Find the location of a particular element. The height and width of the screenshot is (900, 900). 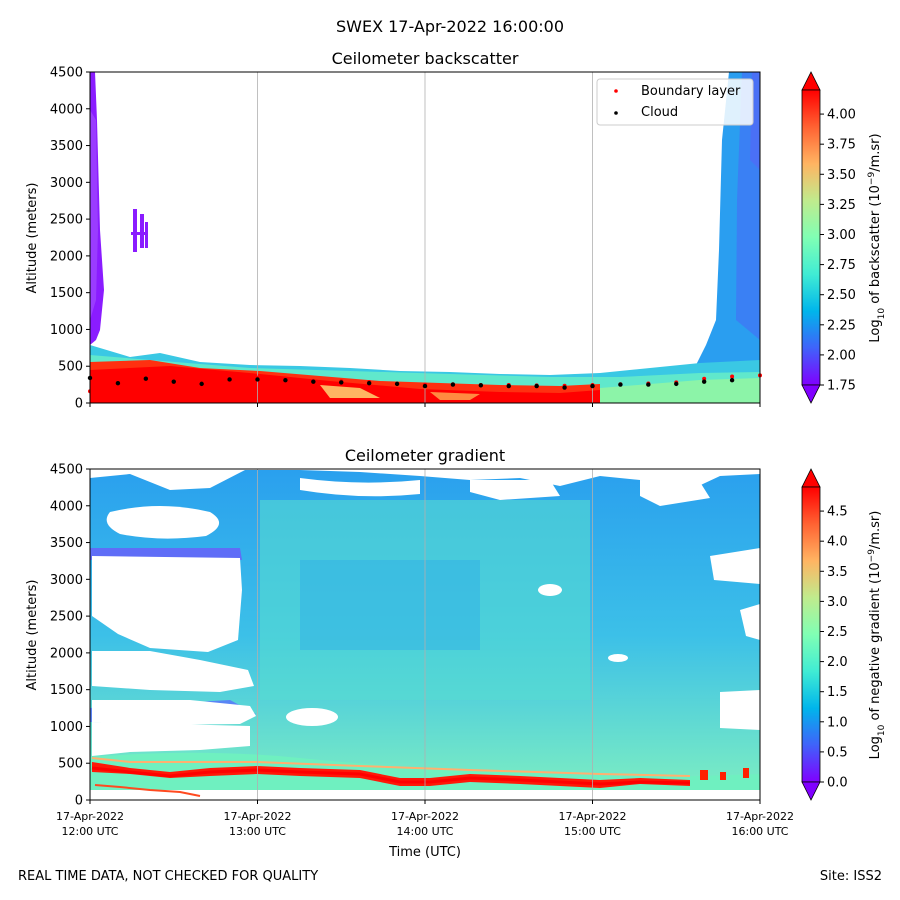

figure-suptitle: SWEX 17-Apr-2022 16:00:00 is located at coordinates (449, 26).